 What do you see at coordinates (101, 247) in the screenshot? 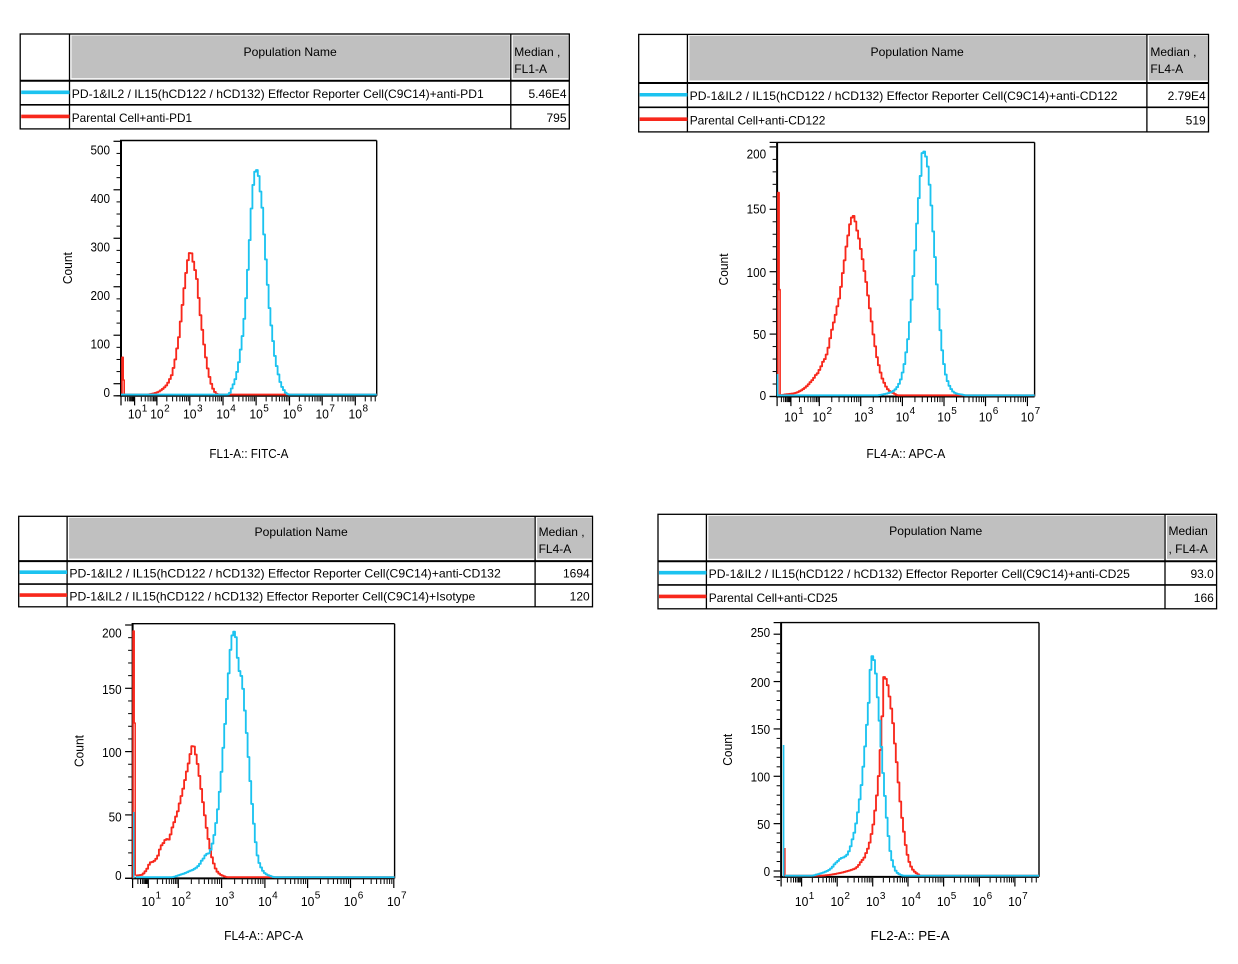
I see `svg-text: 300` at bounding box center [101, 247].